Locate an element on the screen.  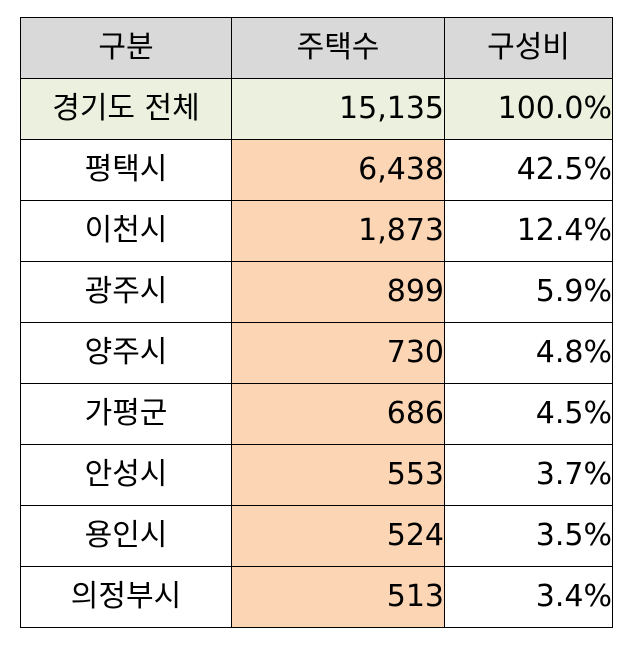
table-row: 용인시 524 3.5% is located at coordinates (316, 536).